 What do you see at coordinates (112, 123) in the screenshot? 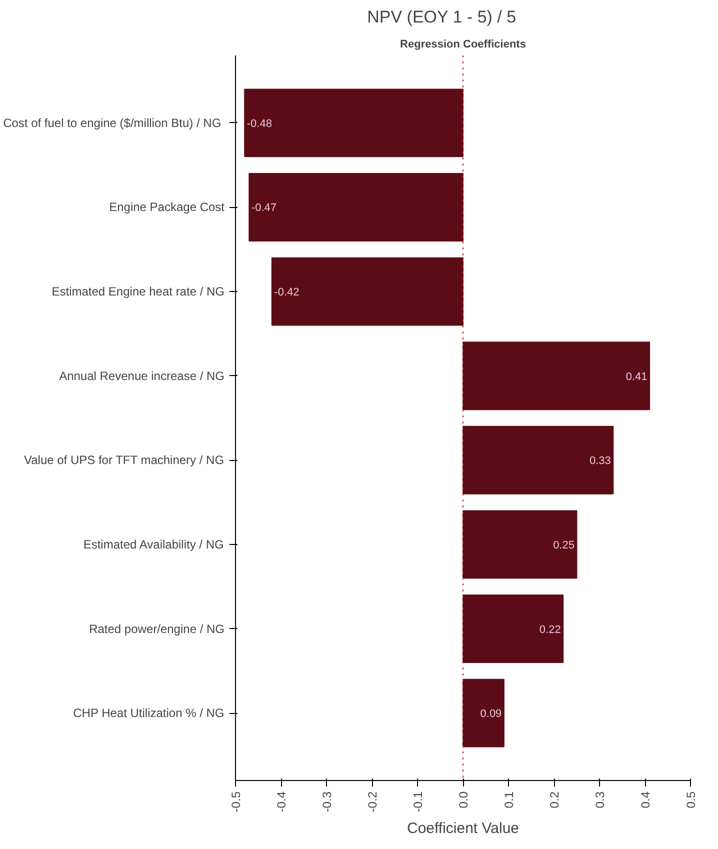
I see `y-tick-label: Cost of fuel to engine ($/million Btu) / NG` at bounding box center [112, 123].